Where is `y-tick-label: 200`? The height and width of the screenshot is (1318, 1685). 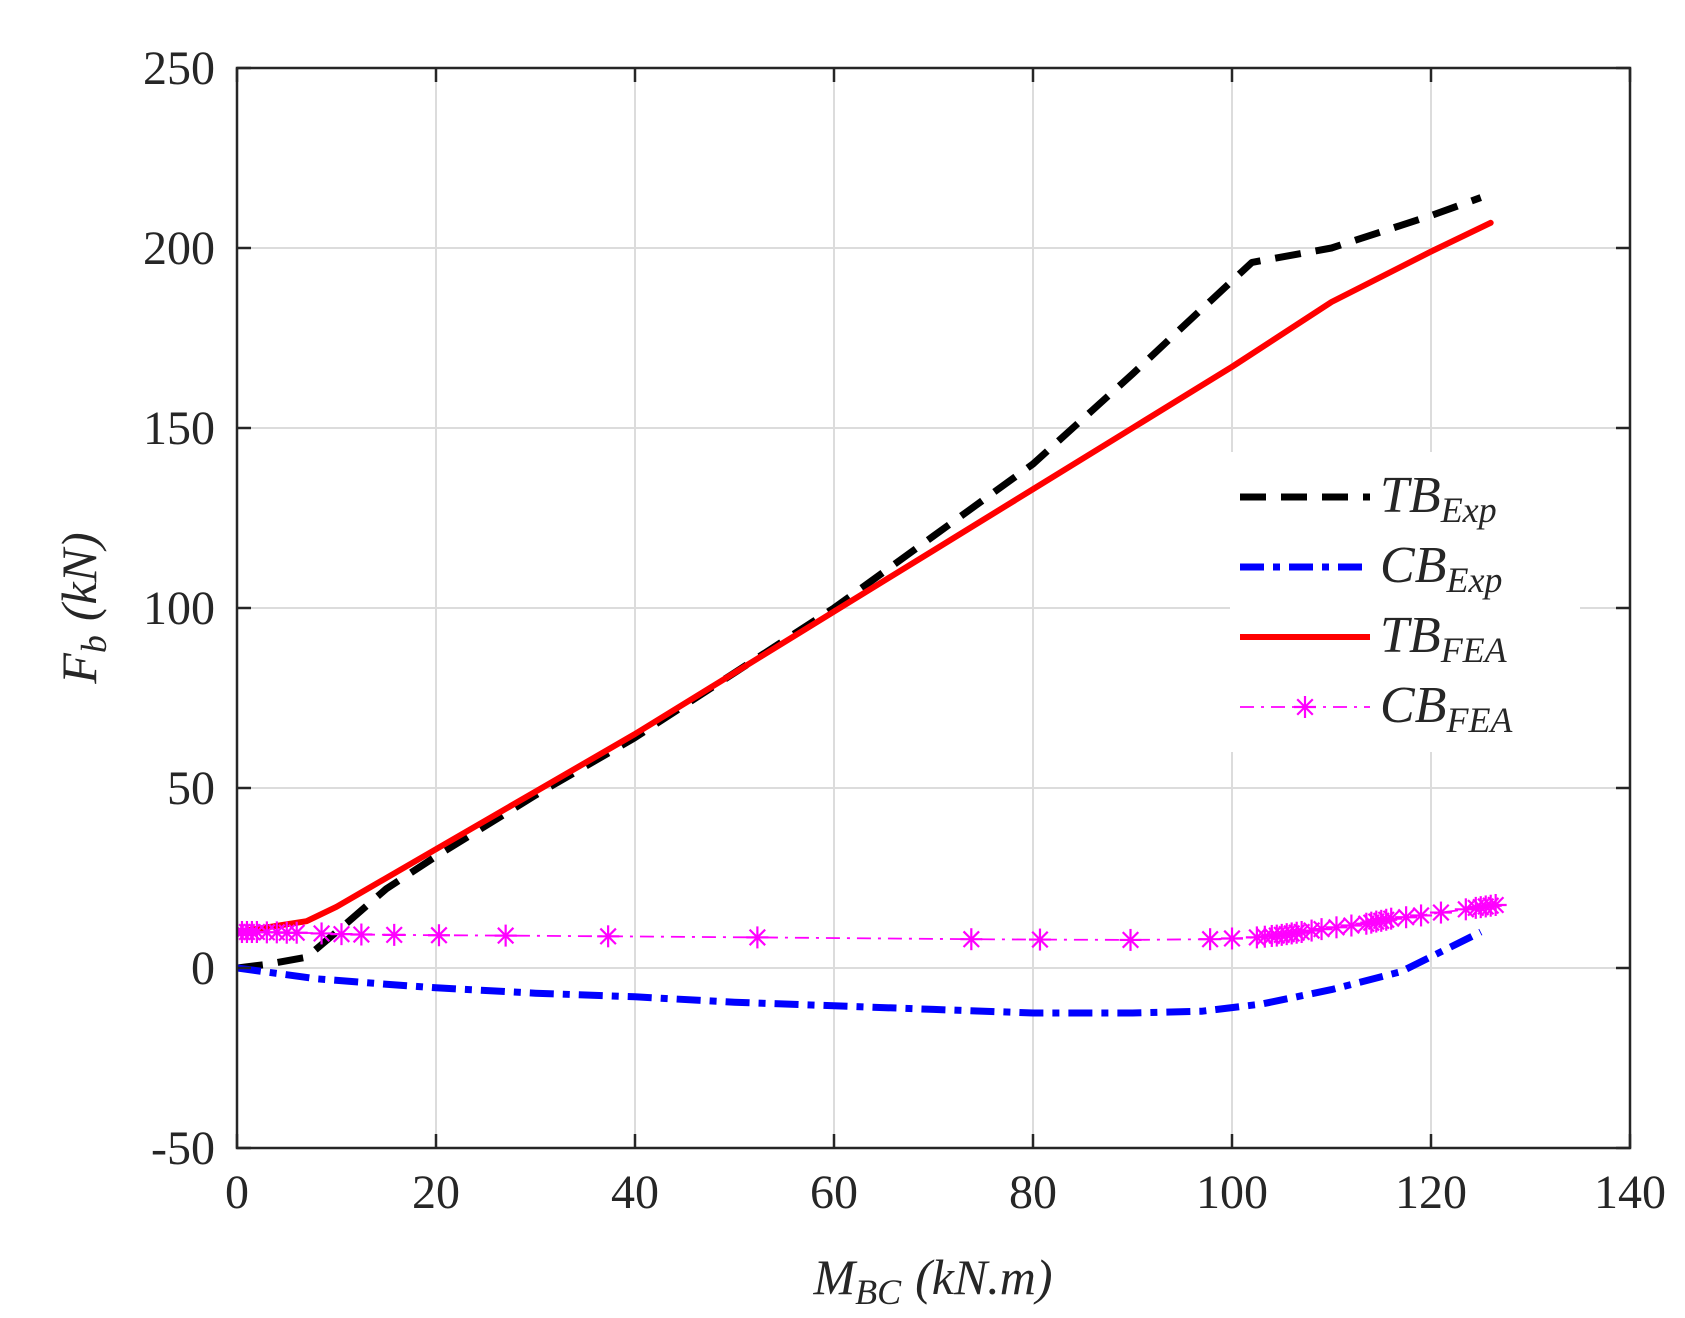
y-tick-label: 200 is located at coordinates (179, 248).